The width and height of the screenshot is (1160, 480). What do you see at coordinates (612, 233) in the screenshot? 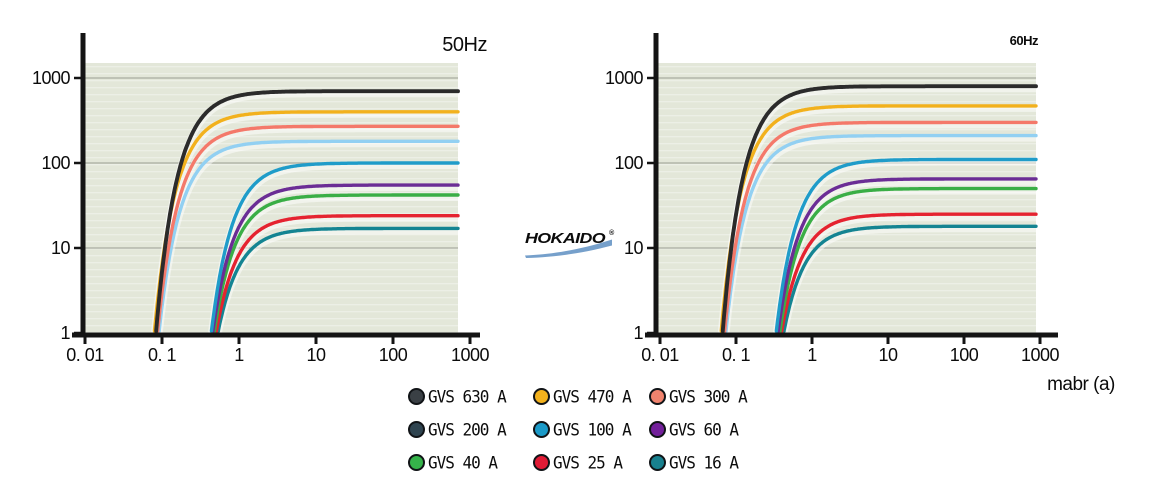
I see `registered-trademark-icon: ®` at bounding box center [612, 233].